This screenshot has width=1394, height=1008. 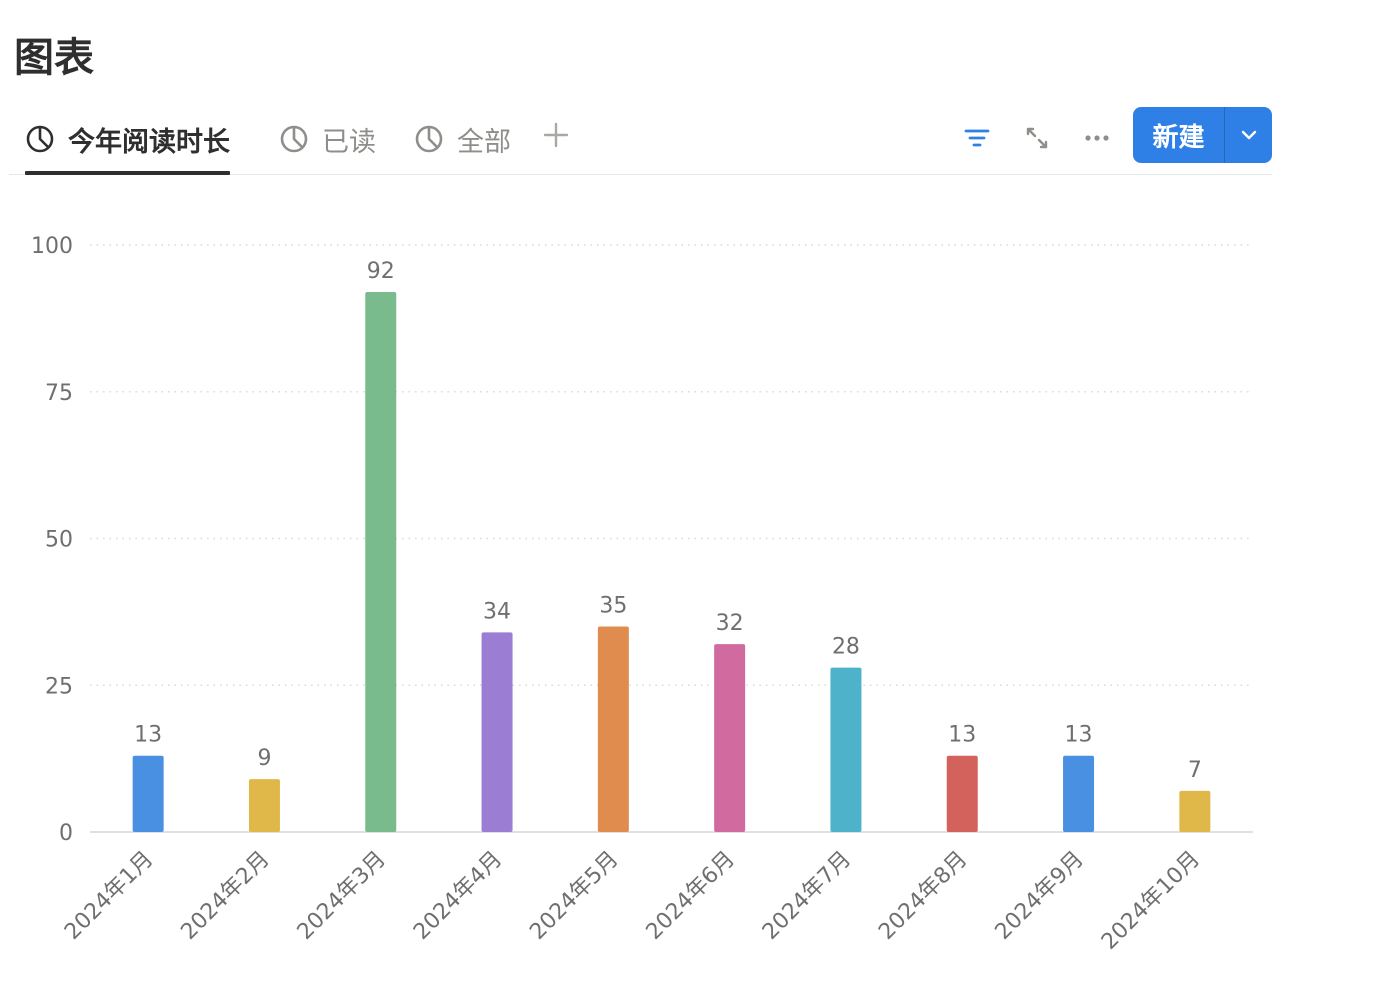 I want to click on plus-icon, so click(x=556, y=135).